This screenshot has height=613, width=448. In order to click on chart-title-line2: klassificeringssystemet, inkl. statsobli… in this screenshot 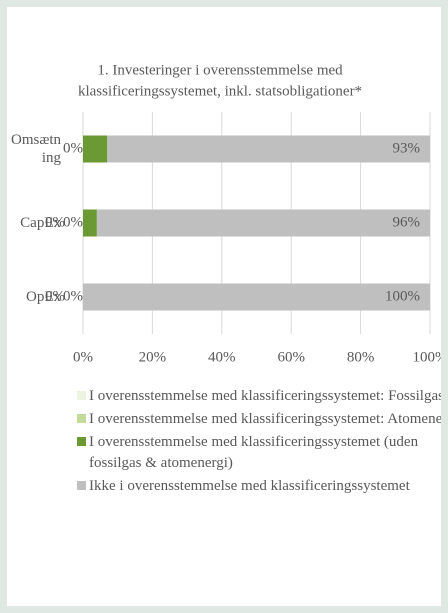, I will do `click(220, 91)`.